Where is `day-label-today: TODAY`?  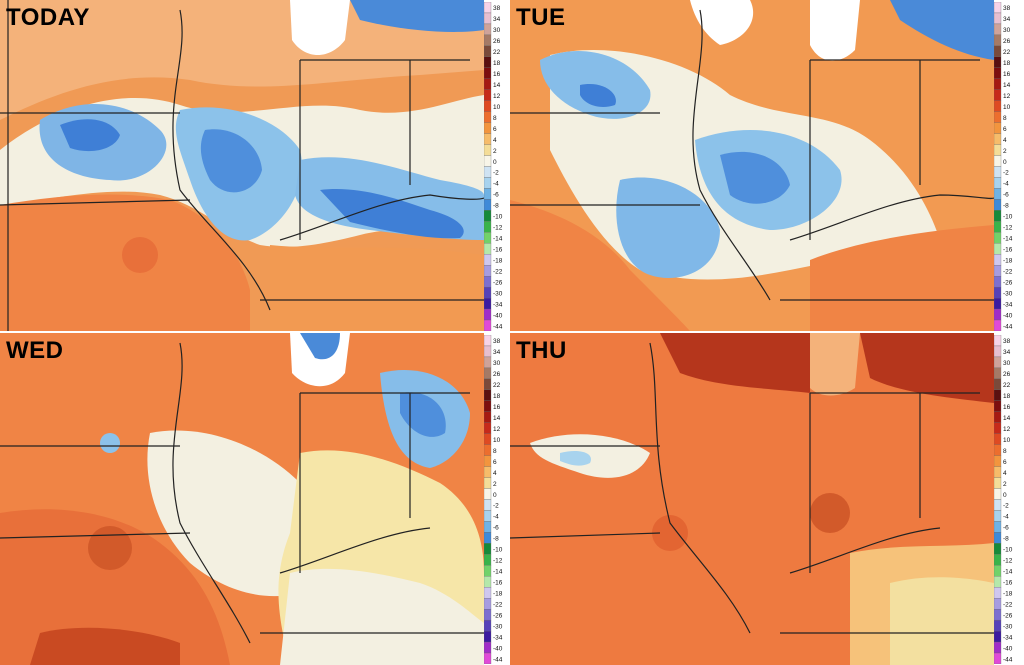 day-label-today: TODAY is located at coordinates (48, 17).